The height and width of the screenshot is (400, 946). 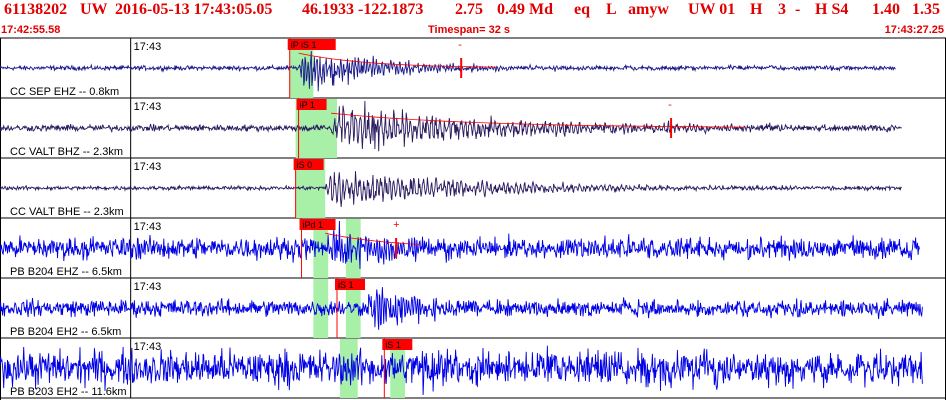 I want to click on quality-number: 3, so click(x=782, y=9).